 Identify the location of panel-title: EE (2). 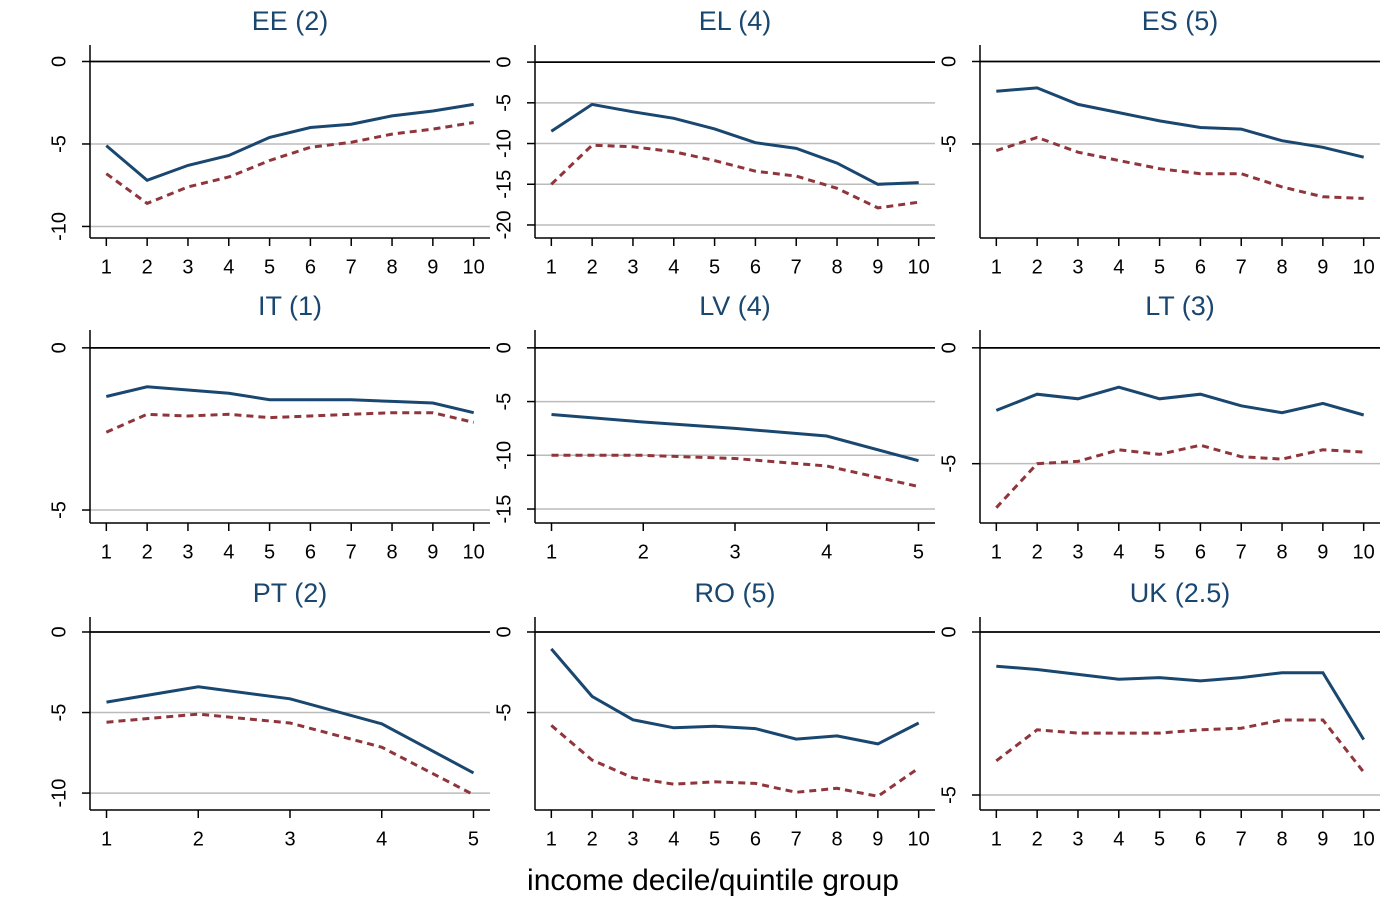
(290, 21).